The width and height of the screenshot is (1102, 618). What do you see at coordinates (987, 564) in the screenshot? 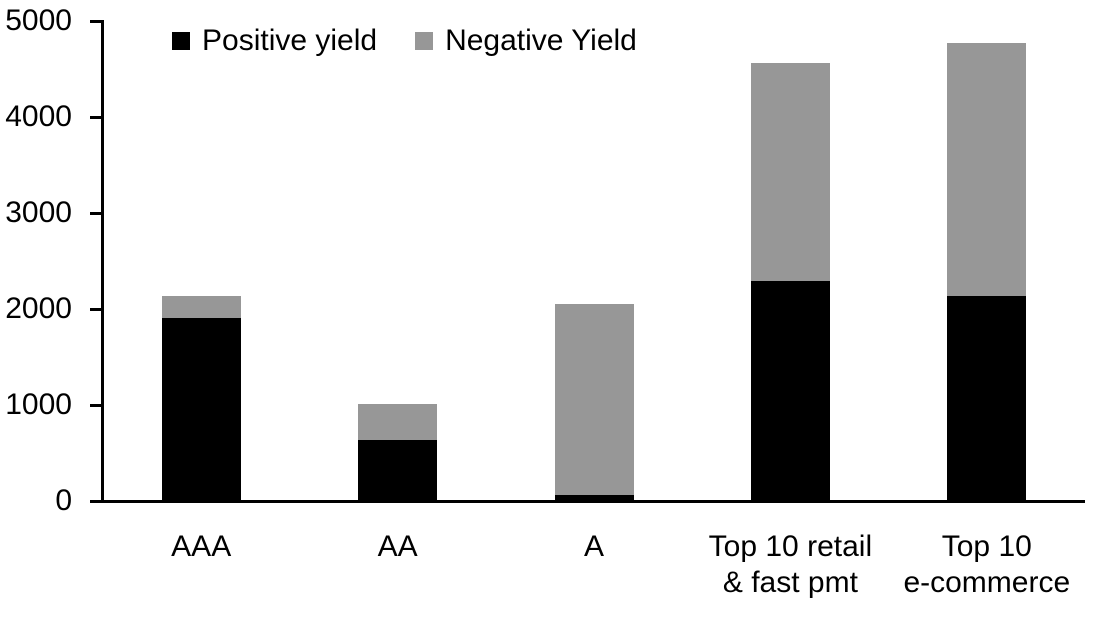
I see `x-tick-label-top-10-e-commerce: Top 10 e-commerce` at bounding box center [987, 564].